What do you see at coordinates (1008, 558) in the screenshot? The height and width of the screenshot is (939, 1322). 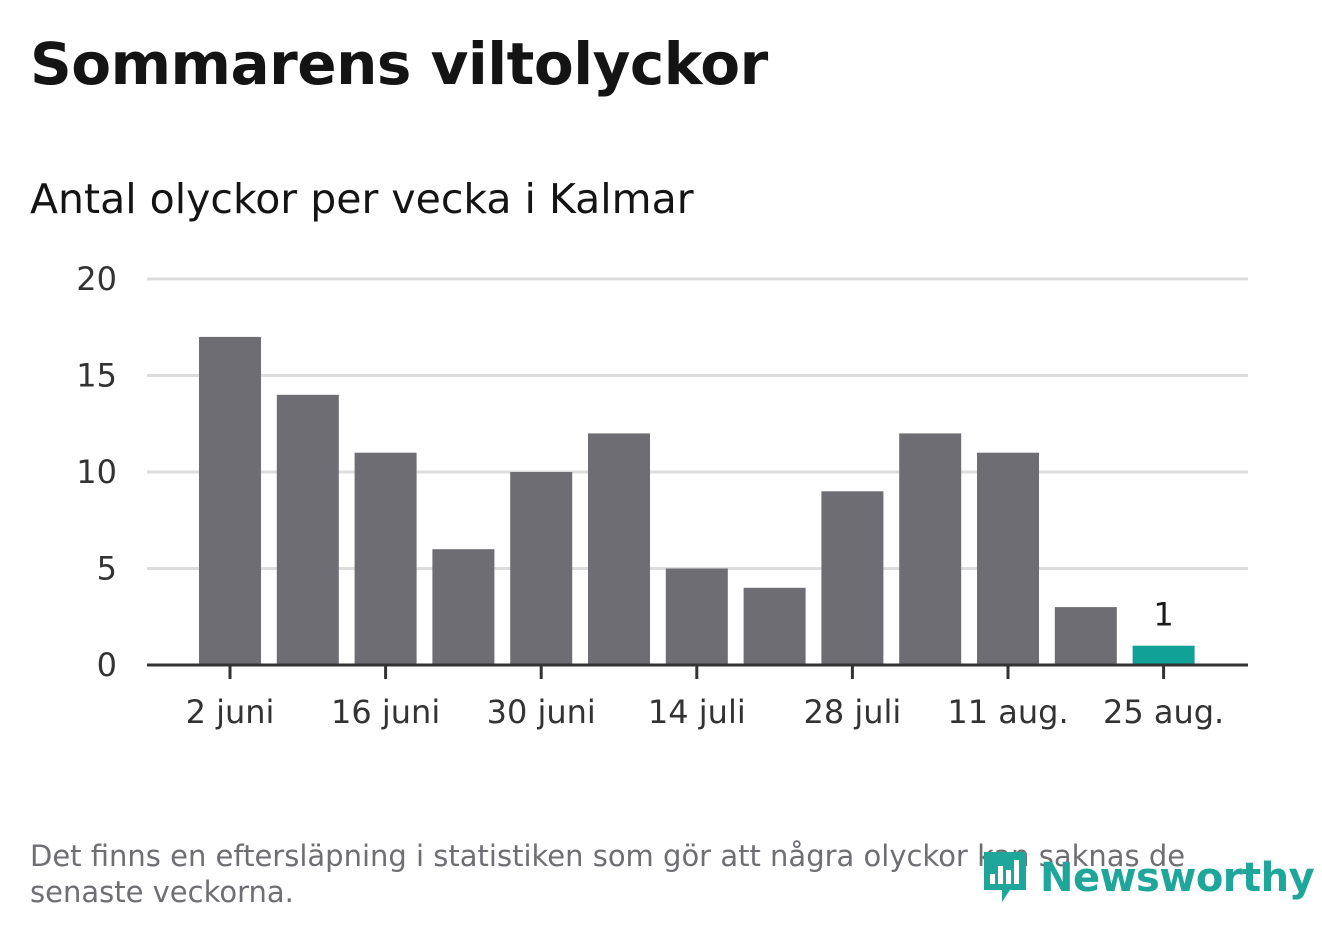 I see `bar-11-aug` at bounding box center [1008, 558].